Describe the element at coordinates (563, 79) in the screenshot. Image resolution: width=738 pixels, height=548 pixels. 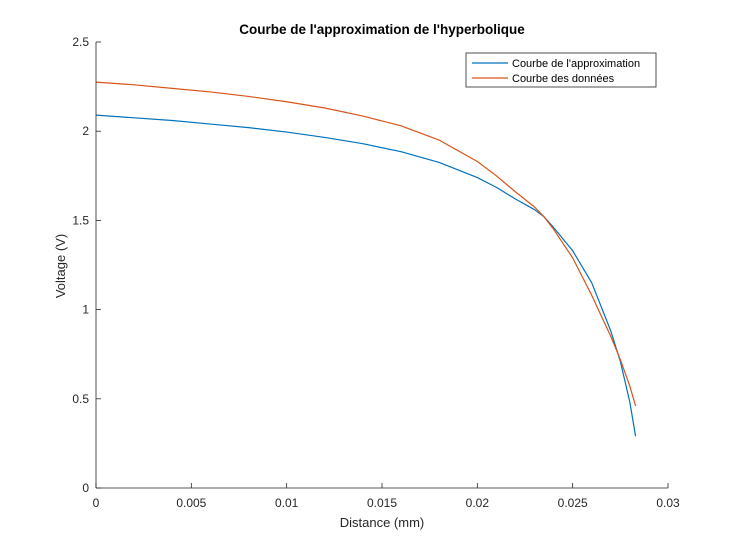
I see `legend-label-donnees: Courbe des données` at that location.